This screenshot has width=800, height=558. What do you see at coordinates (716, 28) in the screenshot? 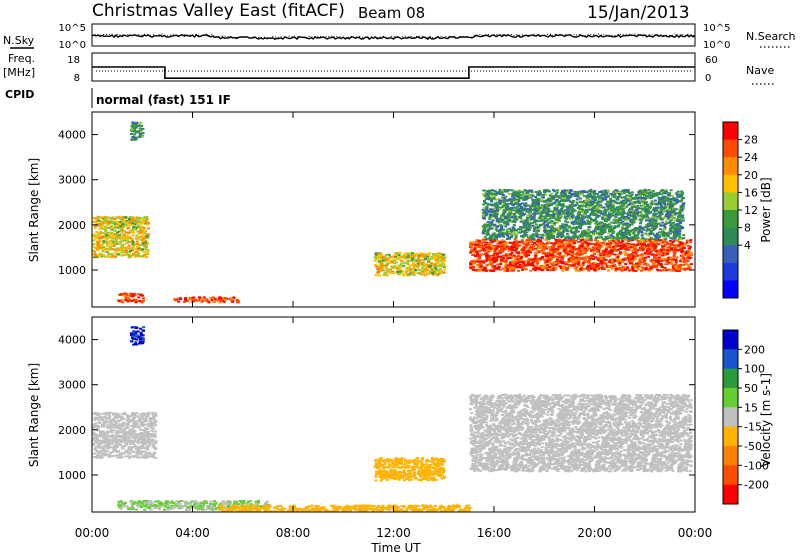
I see `noise-tick-top-right: 10^5` at bounding box center [716, 28].